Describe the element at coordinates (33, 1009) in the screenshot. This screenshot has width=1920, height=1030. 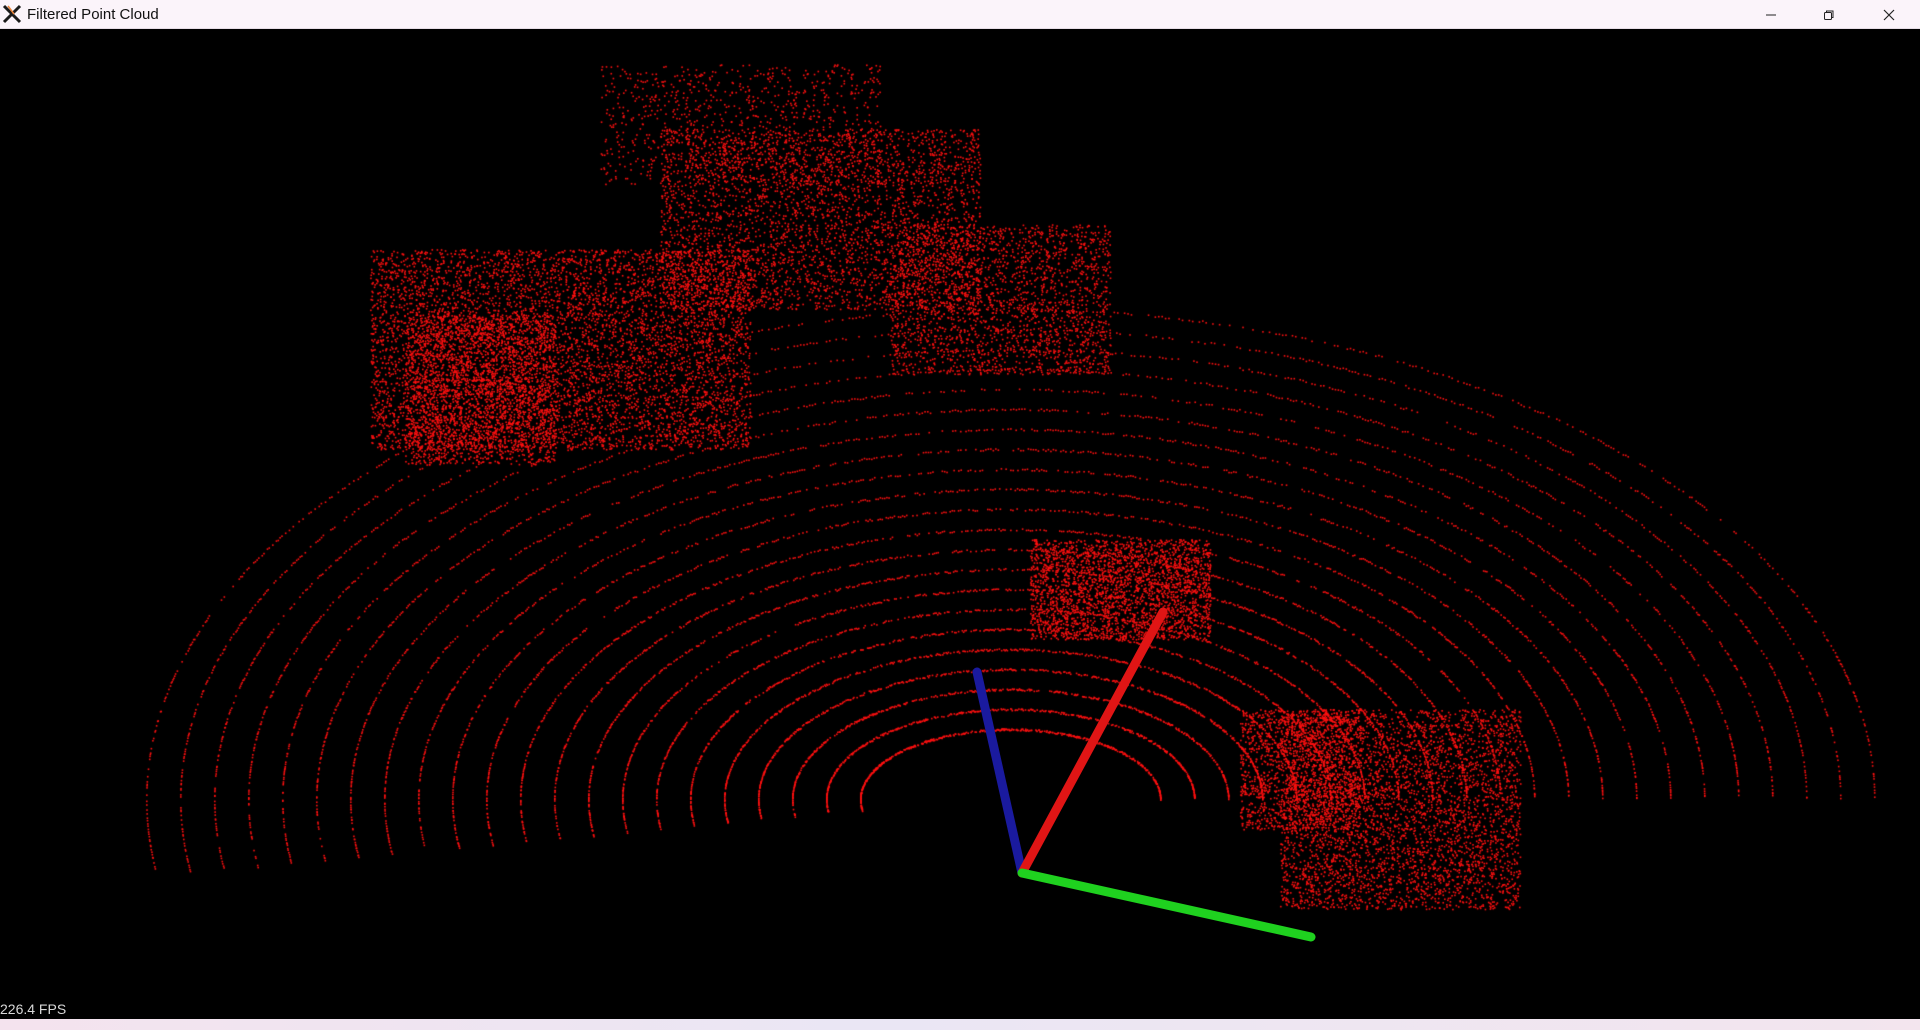
I see `fps-counter: 226.4 FPS` at that location.